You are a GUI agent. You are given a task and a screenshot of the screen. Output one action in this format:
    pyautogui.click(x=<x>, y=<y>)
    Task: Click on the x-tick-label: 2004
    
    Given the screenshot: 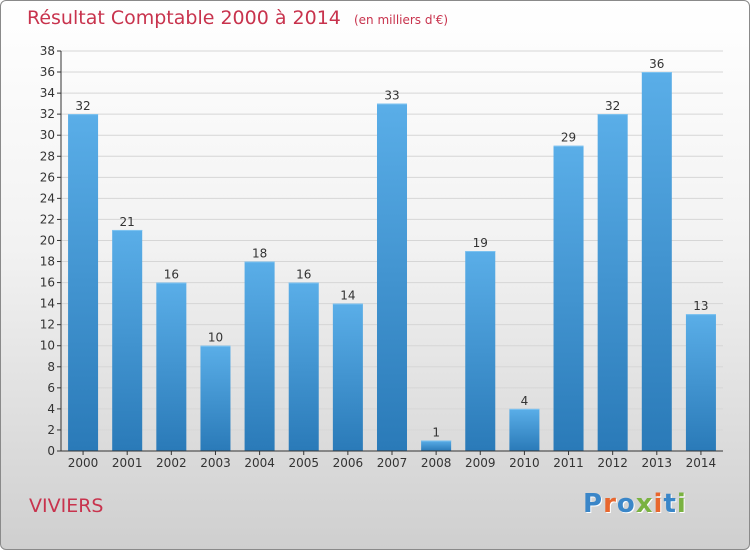 What is the action you would take?
    pyautogui.click(x=259, y=463)
    